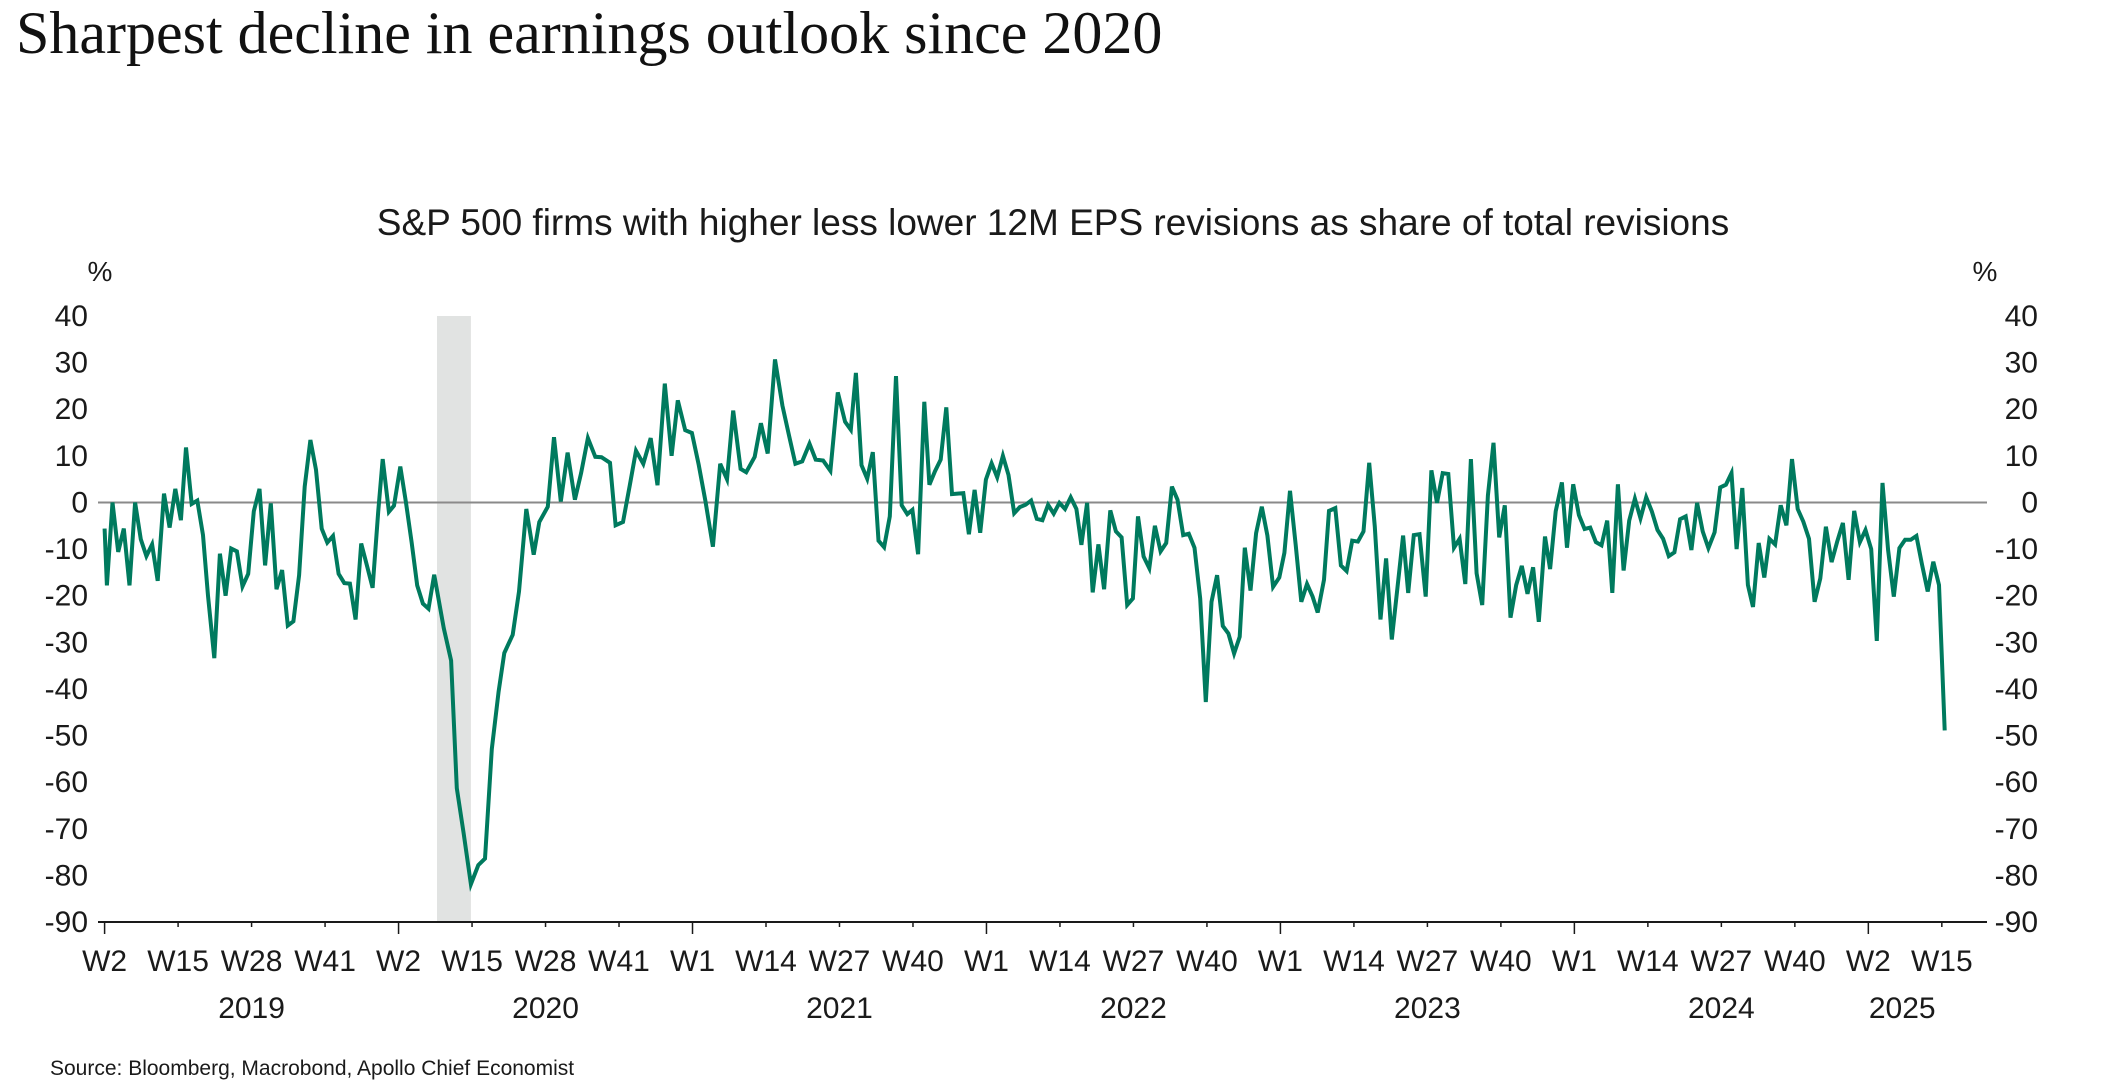 The image size is (2122, 1085). I want to click on y-tick-label-left: -60, so click(66, 782).